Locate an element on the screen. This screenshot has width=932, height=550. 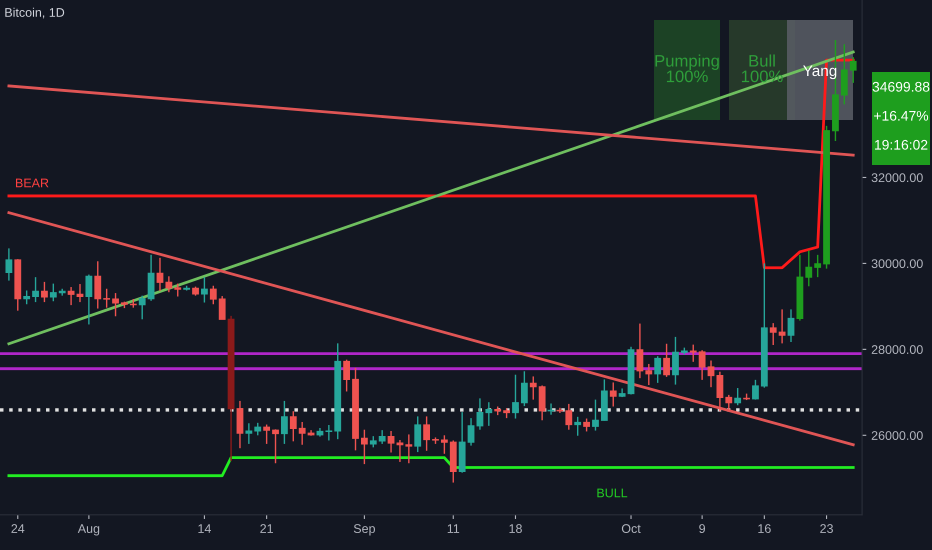
annotation: BEAR is located at coordinates (32, 183).